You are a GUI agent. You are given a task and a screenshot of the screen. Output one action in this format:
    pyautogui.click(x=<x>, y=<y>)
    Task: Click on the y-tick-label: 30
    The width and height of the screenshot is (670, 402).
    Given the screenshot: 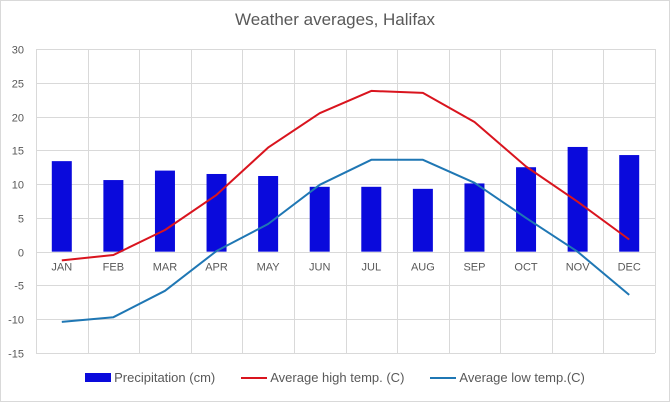 What is the action you would take?
    pyautogui.click(x=18, y=51)
    